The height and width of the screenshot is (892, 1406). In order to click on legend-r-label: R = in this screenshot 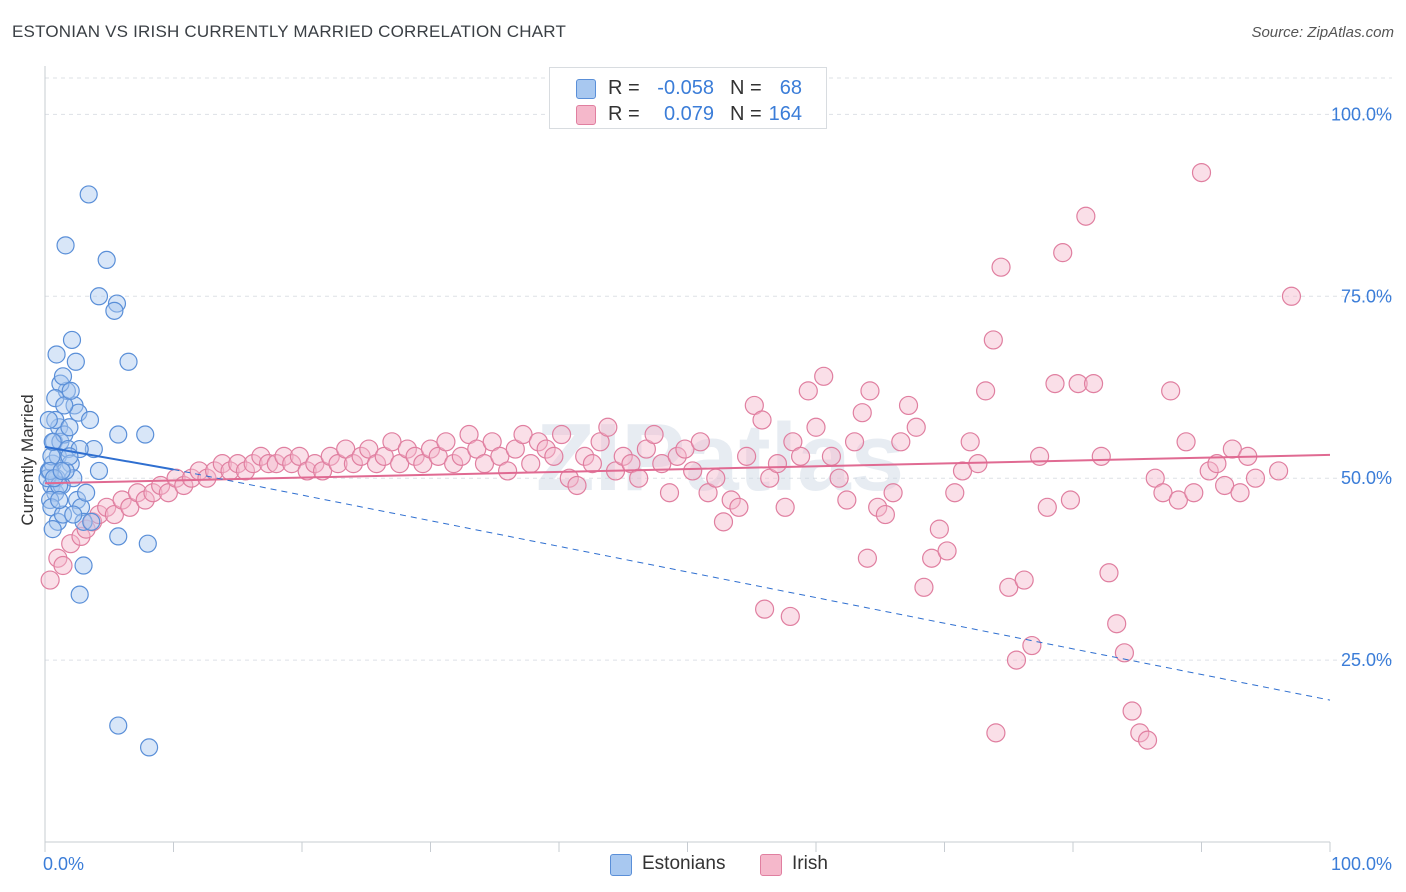, I will do `click(624, 114)`.